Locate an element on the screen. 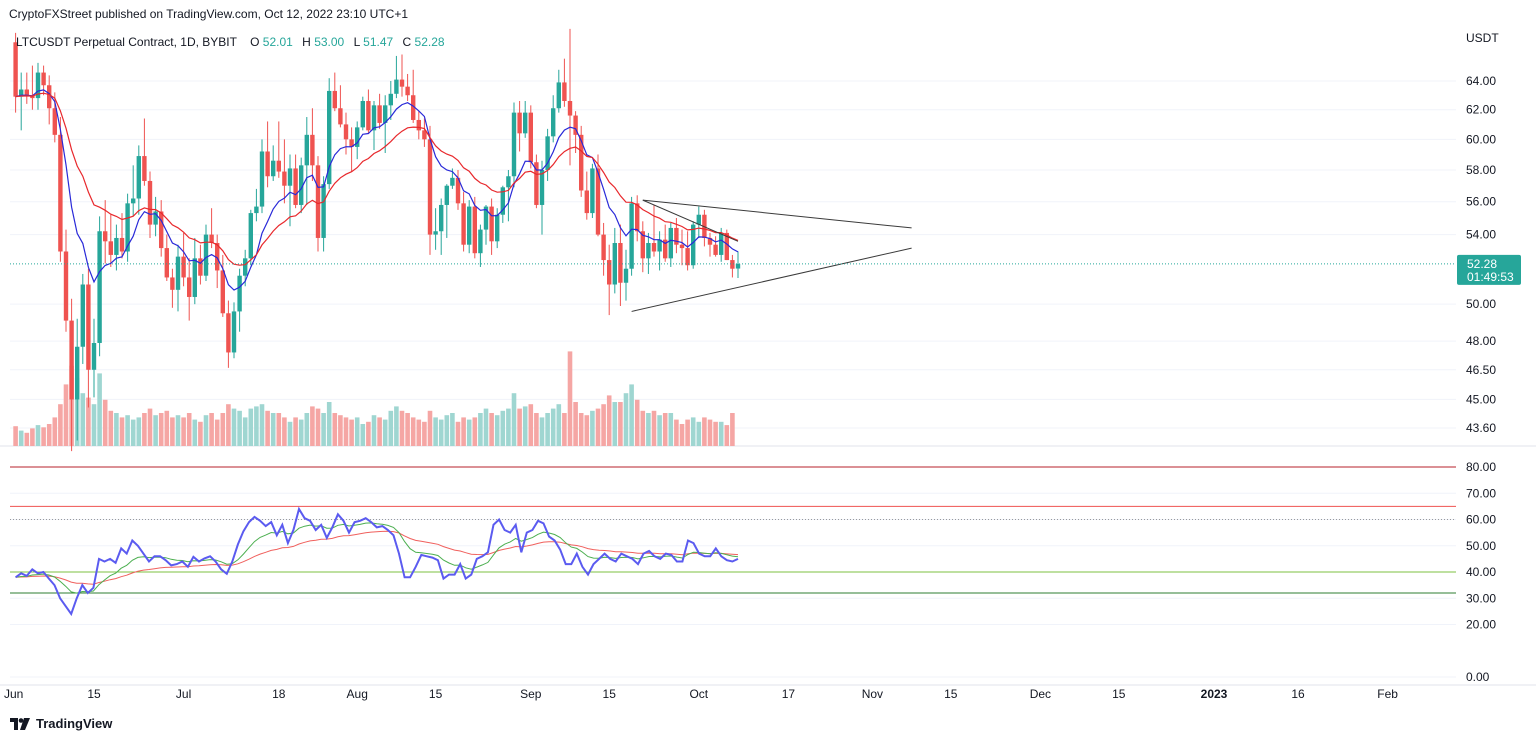 The image size is (1536, 741). time-tick-label: Nov is located at coordinates (872, 694).